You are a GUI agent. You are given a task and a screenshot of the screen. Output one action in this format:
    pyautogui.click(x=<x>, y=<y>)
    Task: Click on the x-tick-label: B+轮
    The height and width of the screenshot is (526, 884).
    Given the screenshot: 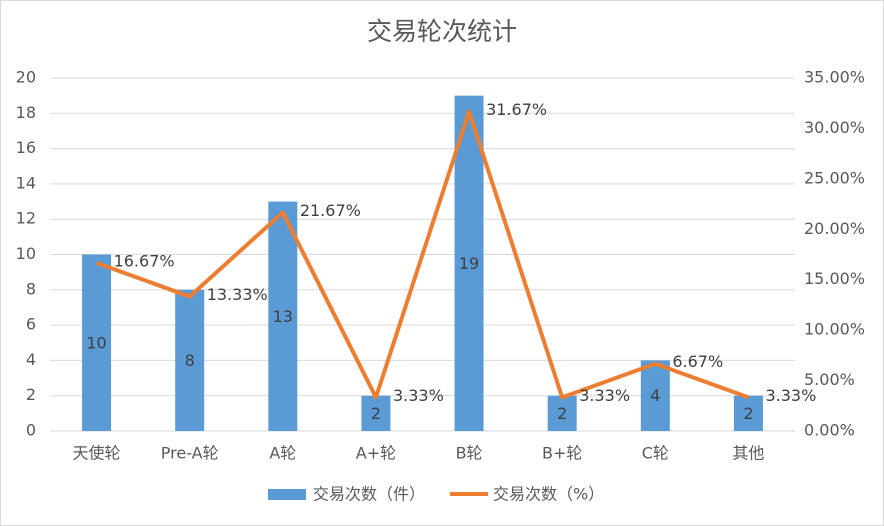 What is the action you would take?
    pyautogui.click(x=562, y=453)
    